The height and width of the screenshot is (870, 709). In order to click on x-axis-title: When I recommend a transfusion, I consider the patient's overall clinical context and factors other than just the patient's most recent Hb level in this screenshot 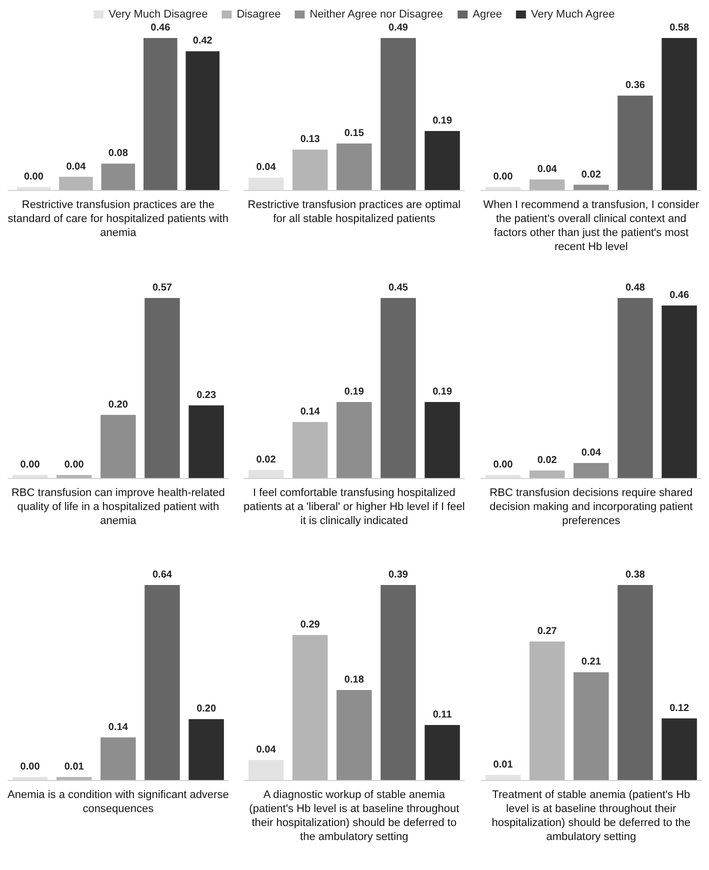, I will do `click(591, 226)`.